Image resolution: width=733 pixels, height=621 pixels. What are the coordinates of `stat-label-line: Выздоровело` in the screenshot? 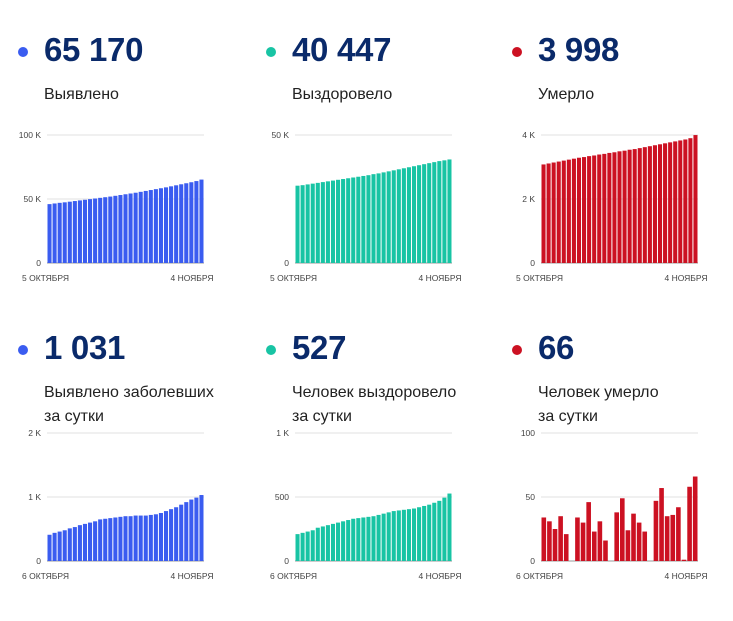 It's located at (342, 94).